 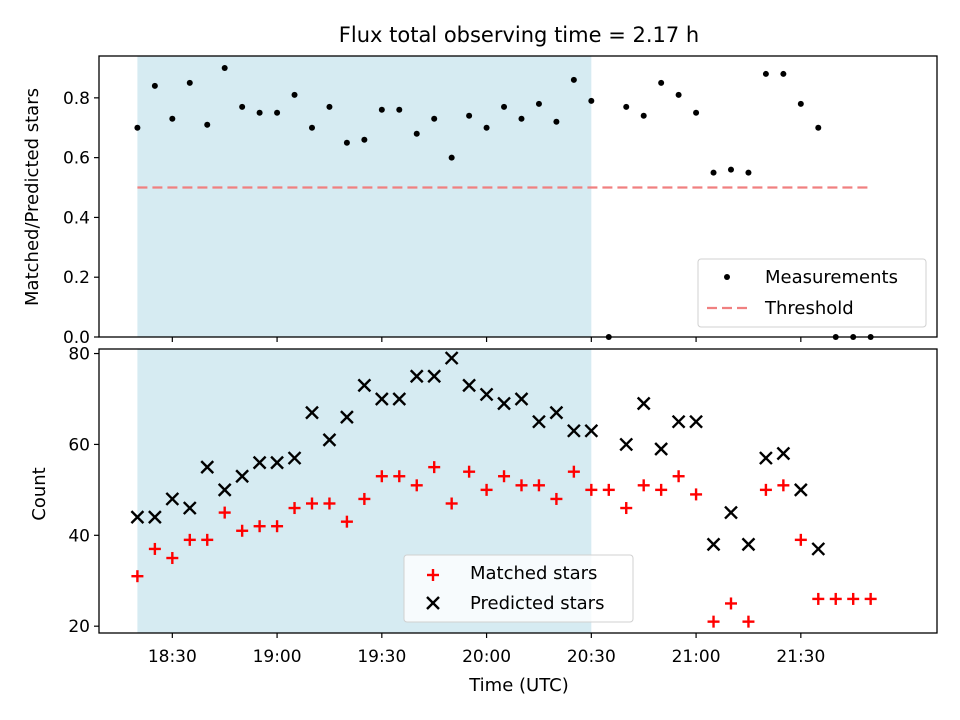 What do you see at coordinates (79, 536) in the screenshot?
I see `y-tick-label: 40` at bounding box center [79, 536].